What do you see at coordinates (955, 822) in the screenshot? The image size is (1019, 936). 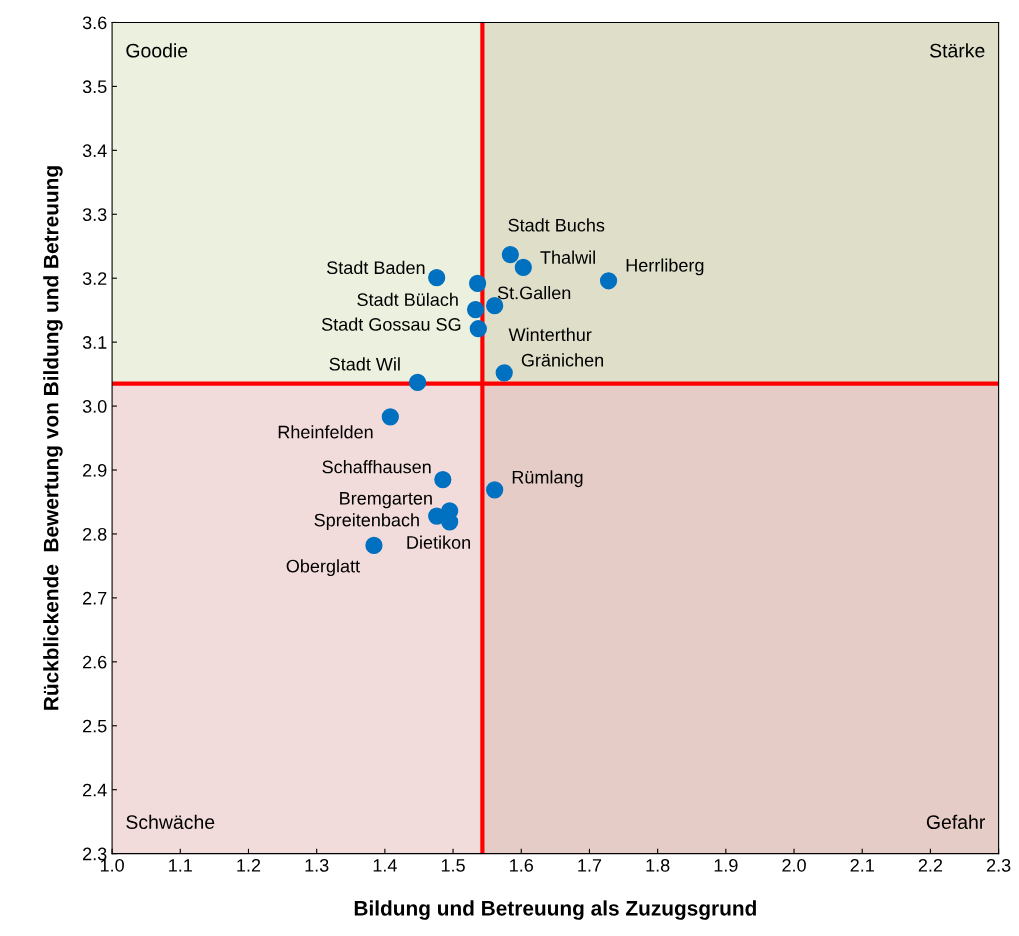 I see `annotation: Gefahr` at bounding box center [955, 822].